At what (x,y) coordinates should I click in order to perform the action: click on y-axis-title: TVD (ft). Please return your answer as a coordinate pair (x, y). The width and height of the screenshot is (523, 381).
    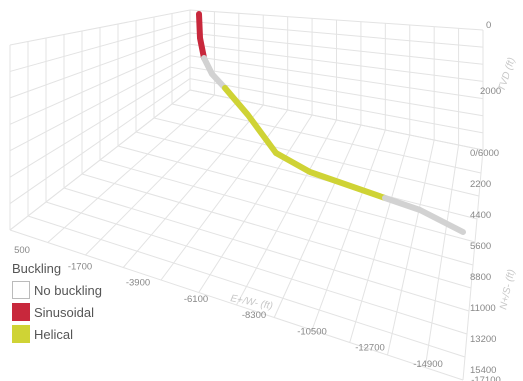
    Looking at the image, I should click on (506, 74).